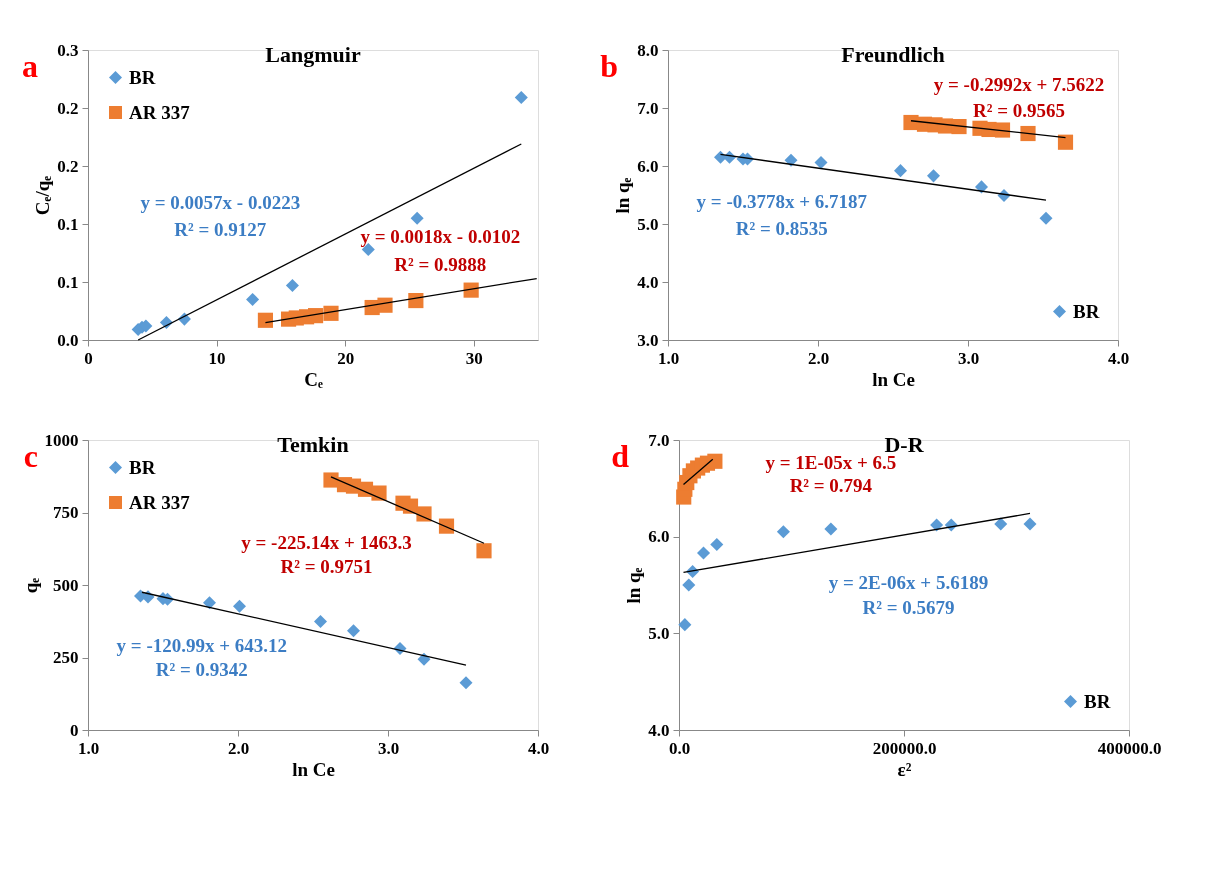 This screenshot has width=1225, height=875. I want to click on y-tick-label: 500, so click(66, 585).